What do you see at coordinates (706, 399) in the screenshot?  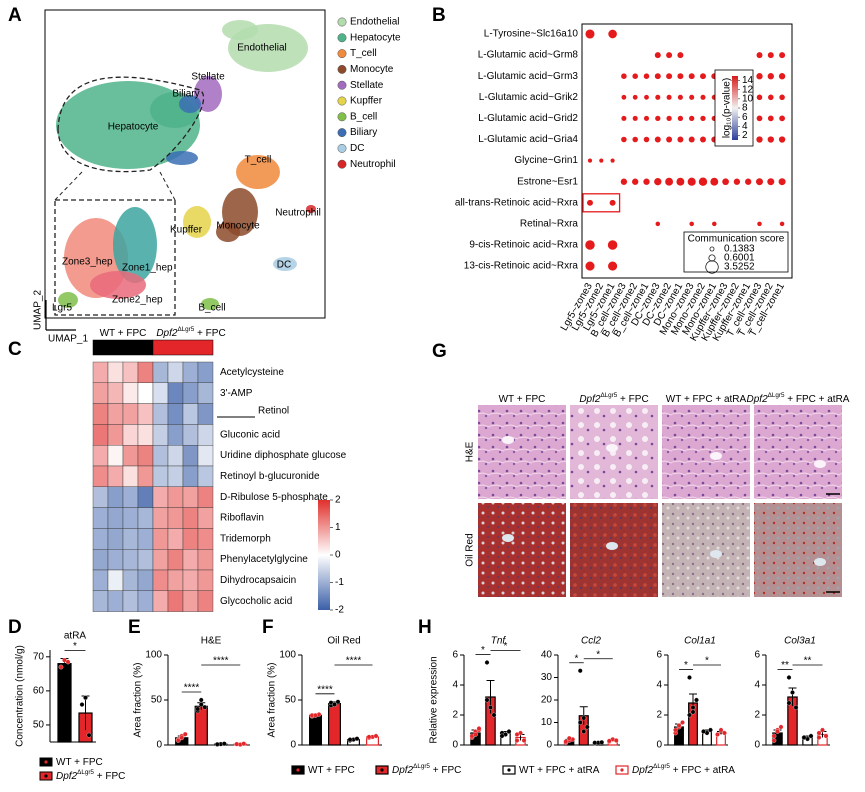 I see `column-label: WT + FPC + atRA` at bounding box center [706, 399].